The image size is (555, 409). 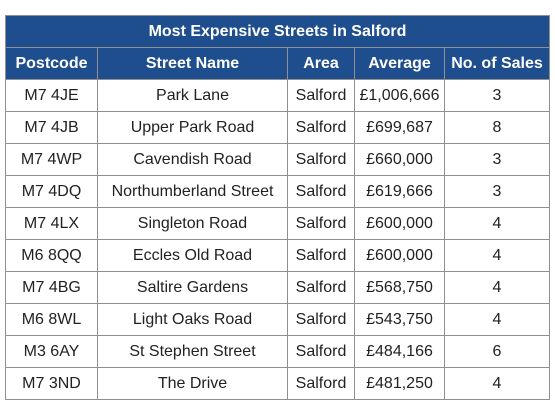 I want to click on street-name-cell: Park Lane, so click(x=192, y=95).